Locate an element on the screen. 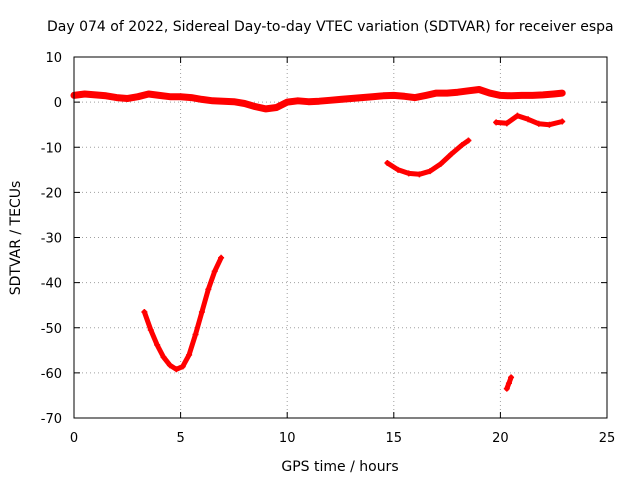 This screenshot has height=480, width=640. x-tick-label: 10 is located at coordinates (287, 438).